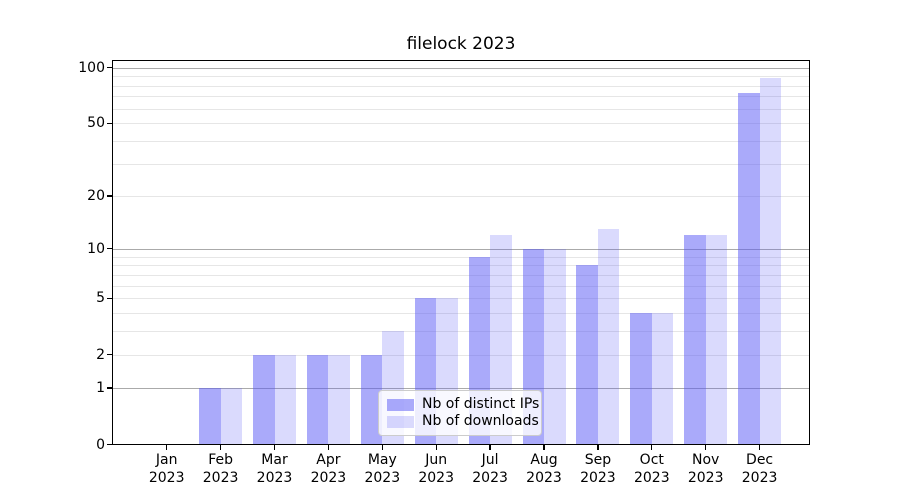 This screenshot has width=900, height=500. Describe the element at coordinates (436, 469) in the screenshot. I see `x-tick-label: Jun 2023` at that location.